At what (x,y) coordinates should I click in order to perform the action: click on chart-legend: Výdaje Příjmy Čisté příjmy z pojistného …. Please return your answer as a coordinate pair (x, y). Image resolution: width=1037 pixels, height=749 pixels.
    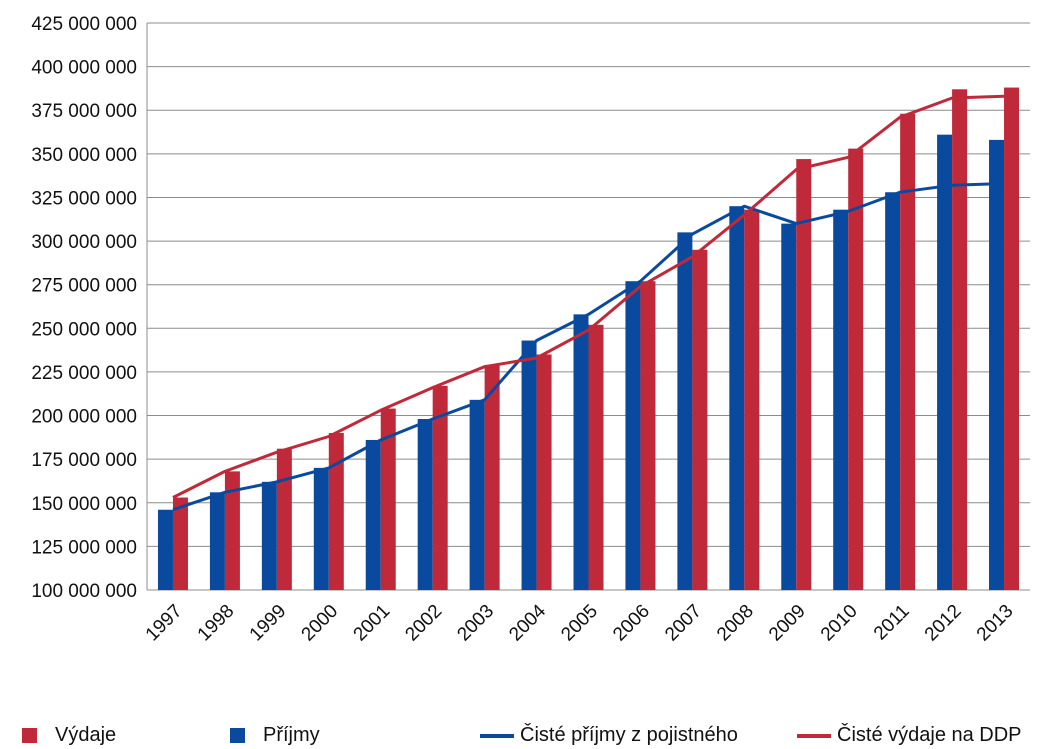
    Looking at the image, I should click on (518, 735).